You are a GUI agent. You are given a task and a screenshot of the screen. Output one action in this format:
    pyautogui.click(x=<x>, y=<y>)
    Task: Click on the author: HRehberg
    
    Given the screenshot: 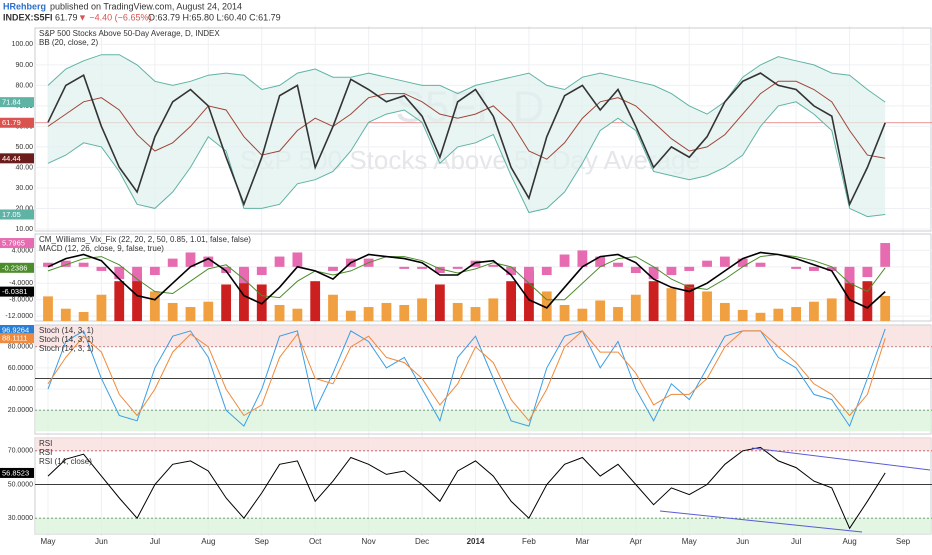 What is the action you would take?
    pyautogui.click(x=24, y=6)
    